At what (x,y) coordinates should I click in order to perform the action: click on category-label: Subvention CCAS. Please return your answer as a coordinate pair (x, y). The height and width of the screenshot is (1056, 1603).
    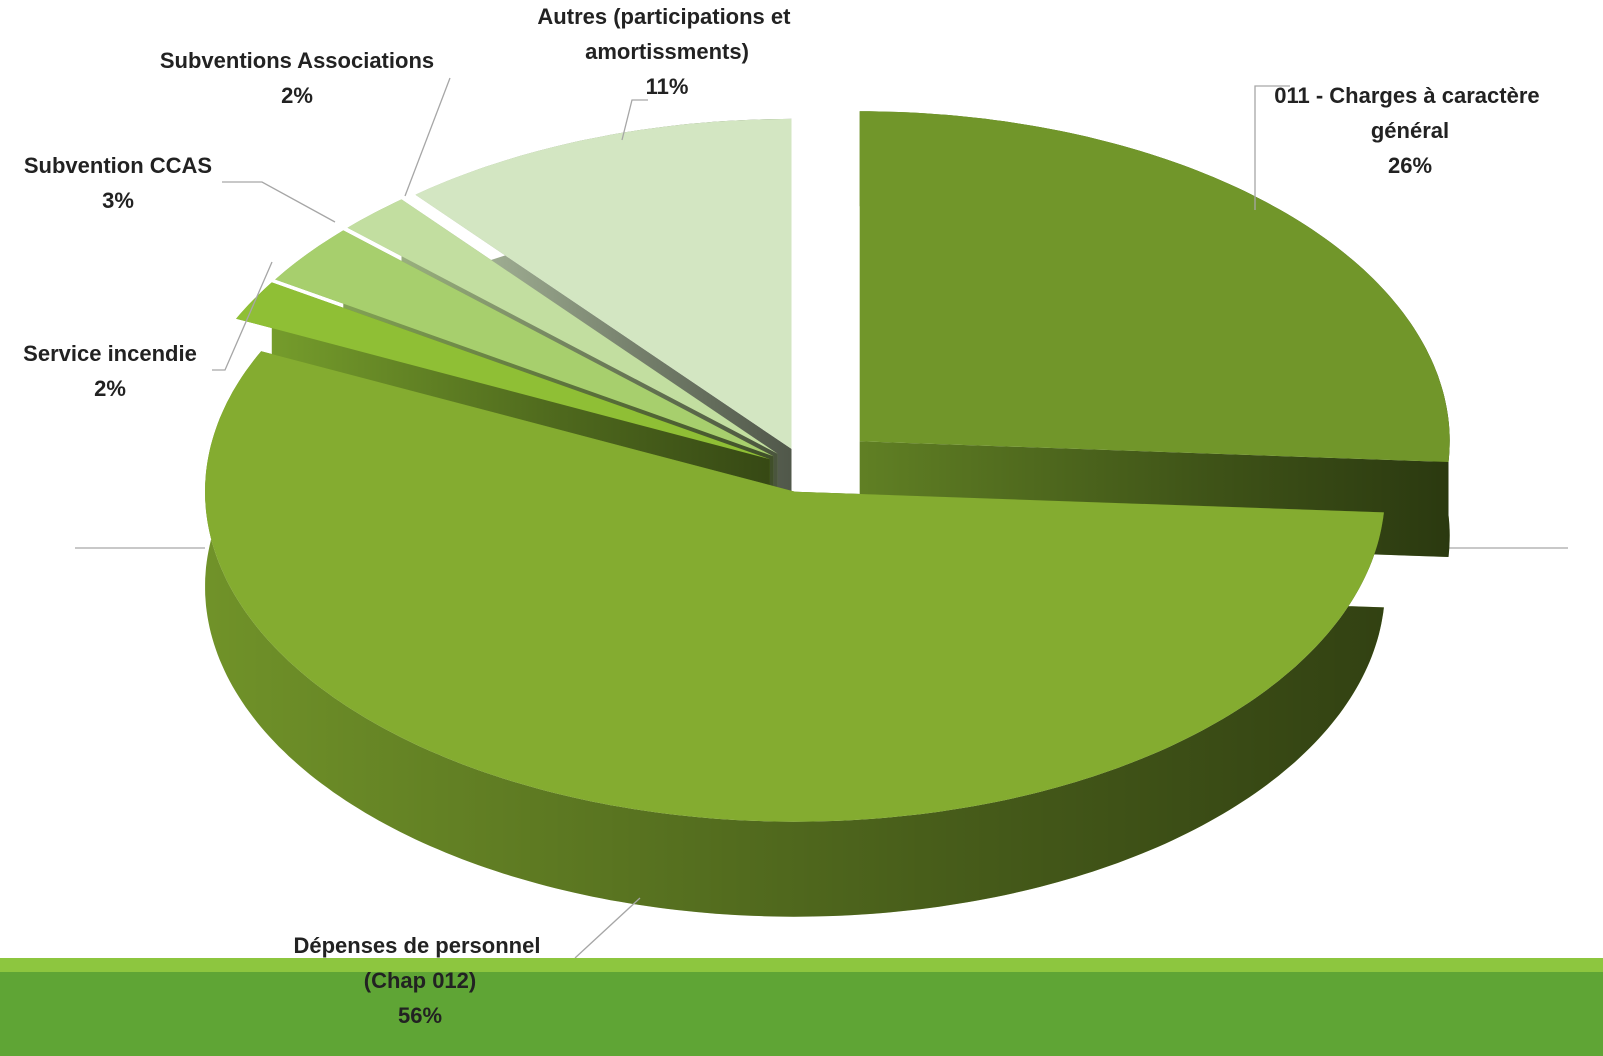
    Looking at the image, I should click on (118, 165).